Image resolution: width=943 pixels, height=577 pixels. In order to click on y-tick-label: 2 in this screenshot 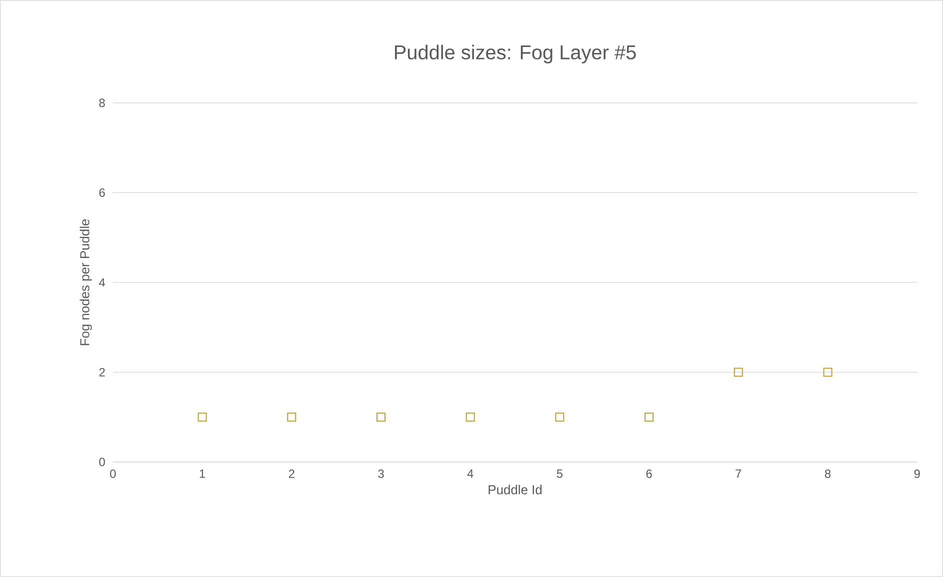, I will do `click(102, 372)`.